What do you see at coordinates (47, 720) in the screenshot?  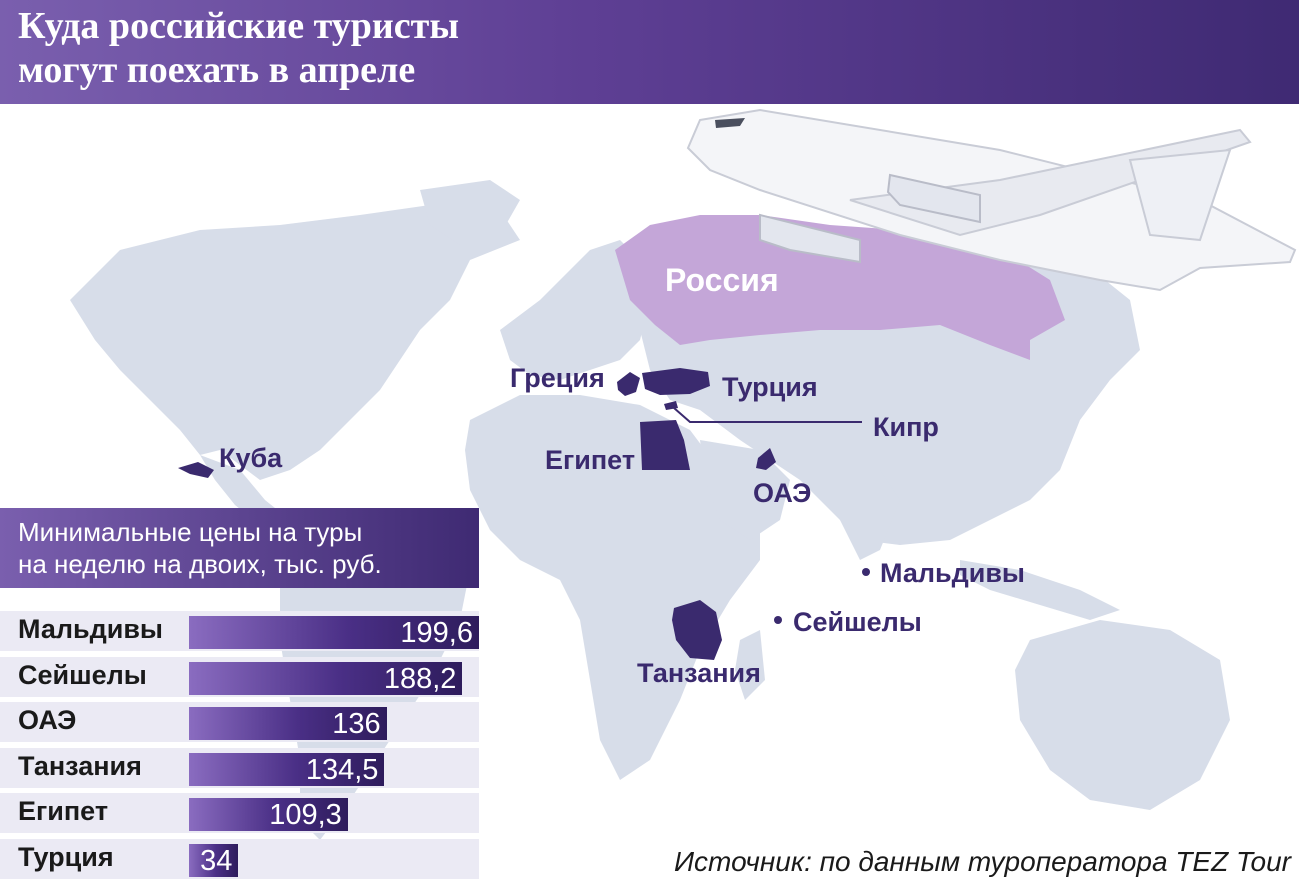 I see `bar-category-label: ОАЭ` at bounding box center [47, 720].